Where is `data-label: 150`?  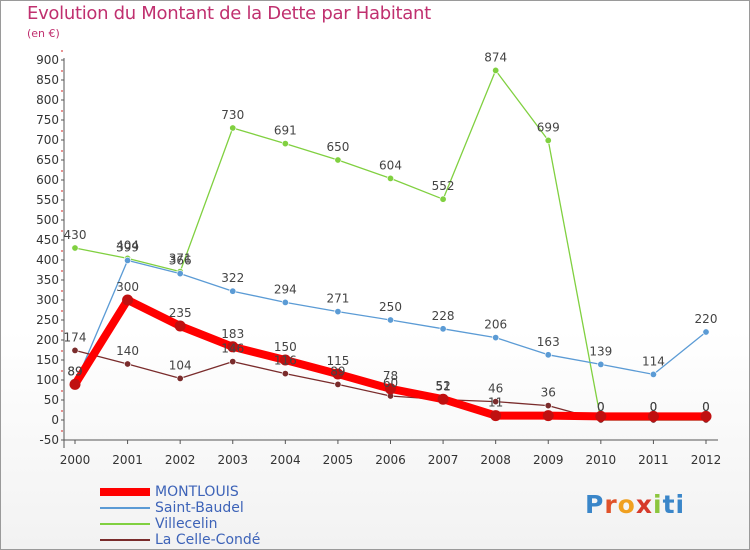
data-label: 150 is located at coordinates (285, 347).